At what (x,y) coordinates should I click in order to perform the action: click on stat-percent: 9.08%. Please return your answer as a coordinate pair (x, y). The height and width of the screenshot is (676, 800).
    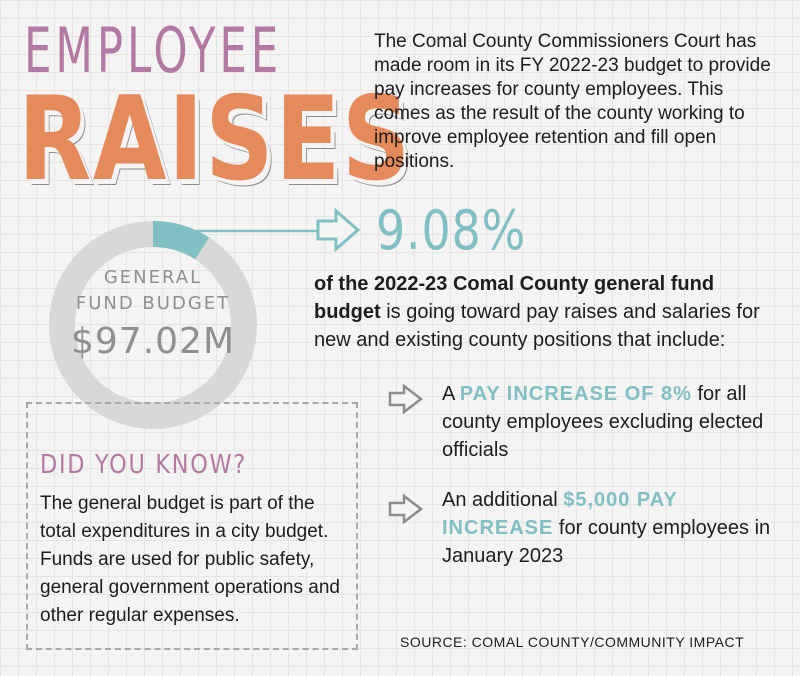
    Looking at the image, I should click on (451, 230).